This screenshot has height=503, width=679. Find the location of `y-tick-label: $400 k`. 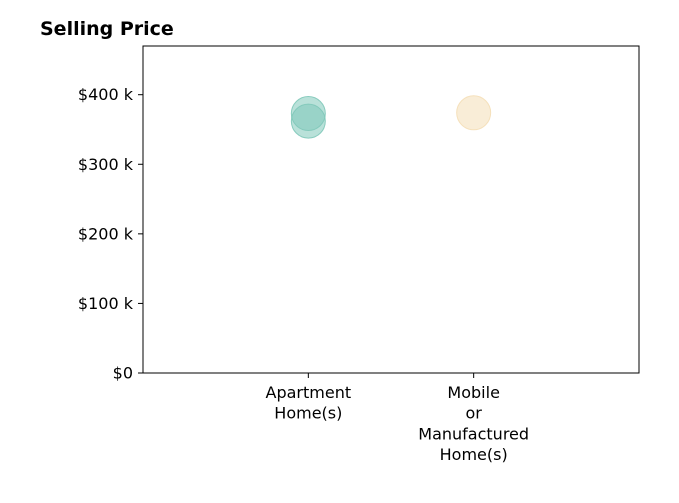

y-tick-label: $400 k is located at coordinates (106, 94).